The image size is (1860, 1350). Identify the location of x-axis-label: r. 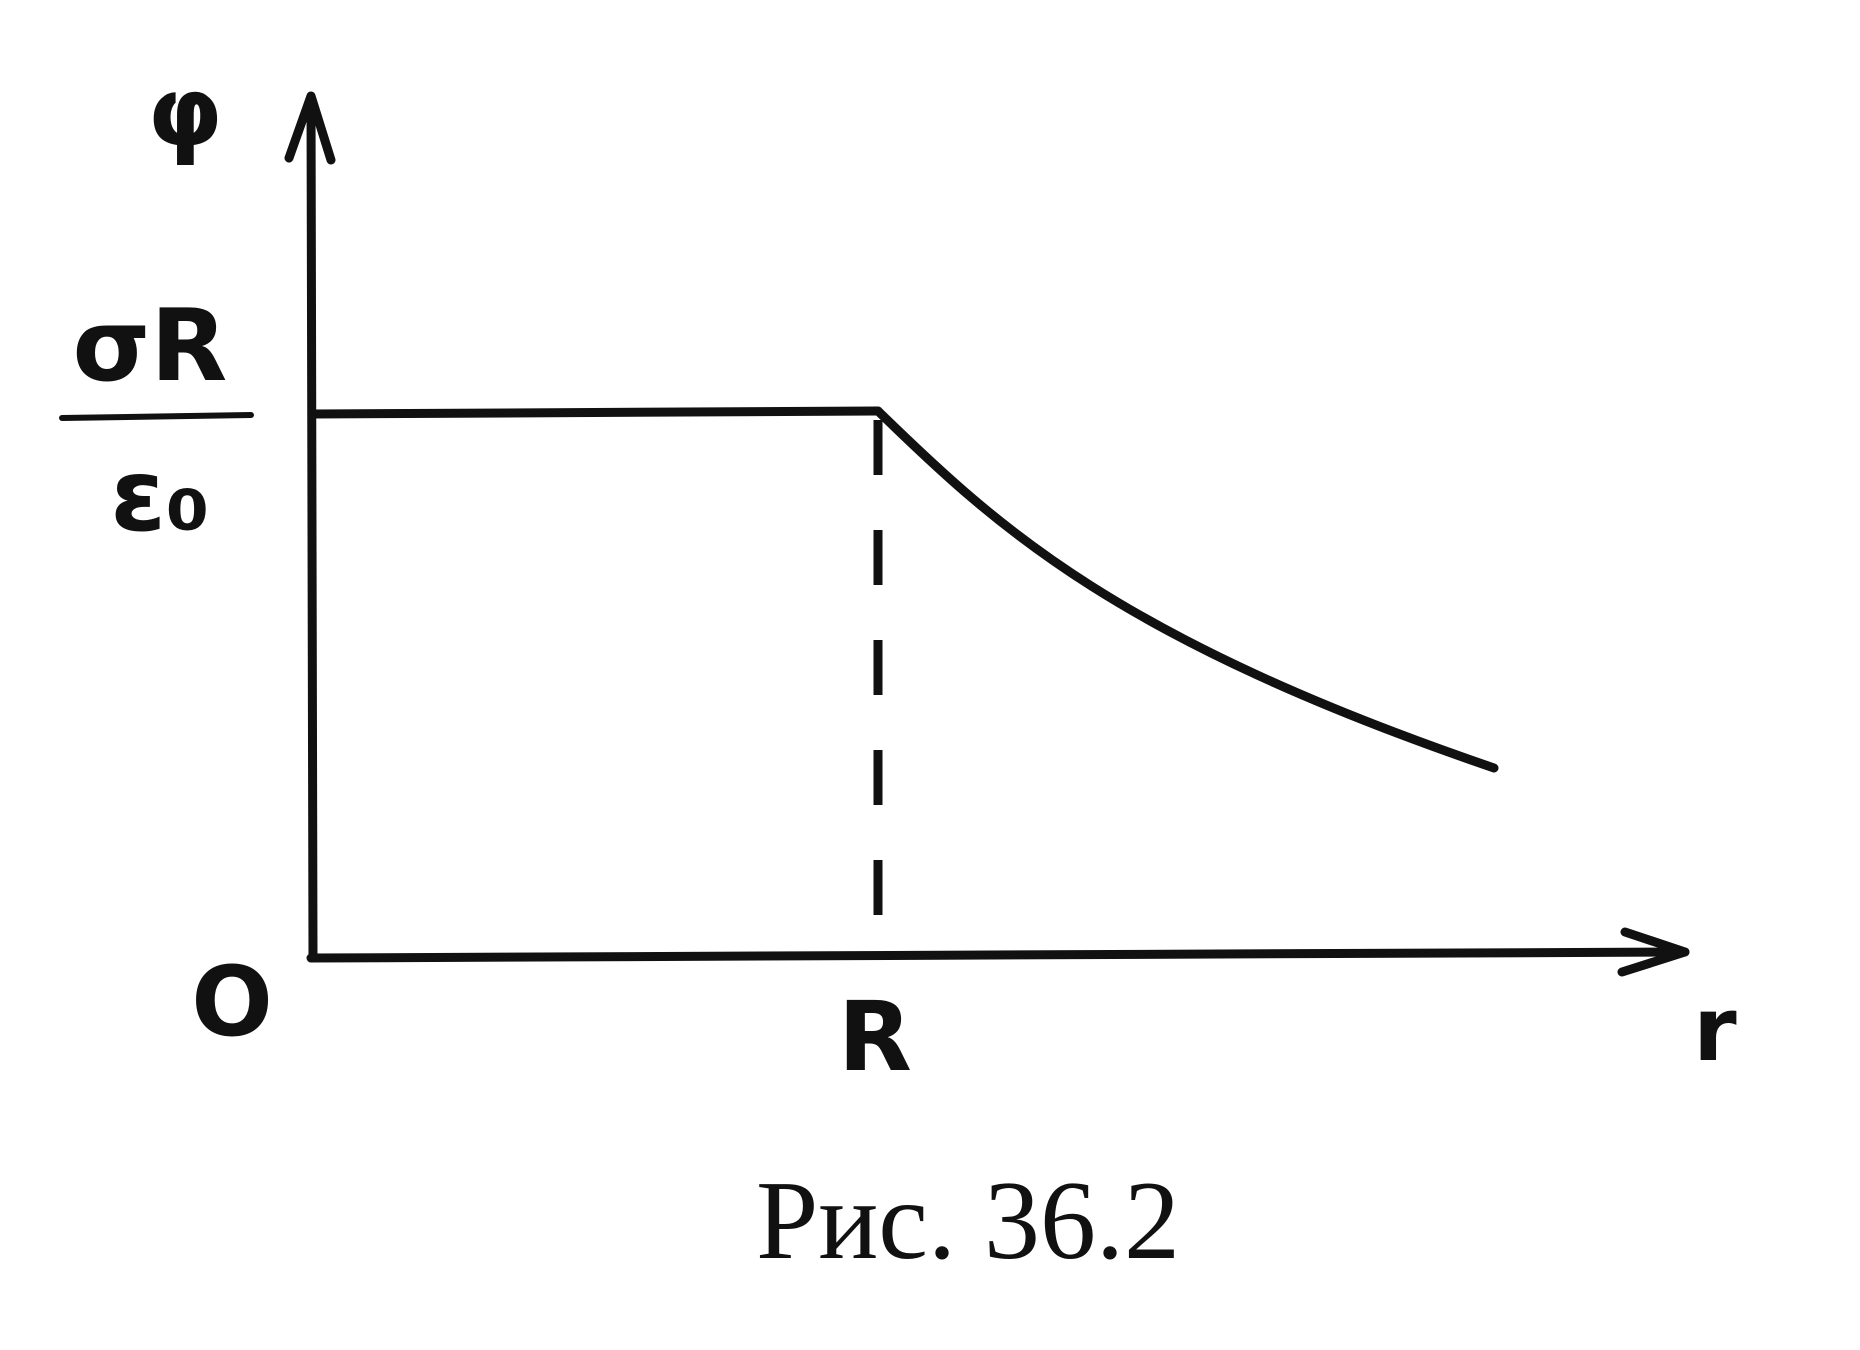
(1715, 1029).